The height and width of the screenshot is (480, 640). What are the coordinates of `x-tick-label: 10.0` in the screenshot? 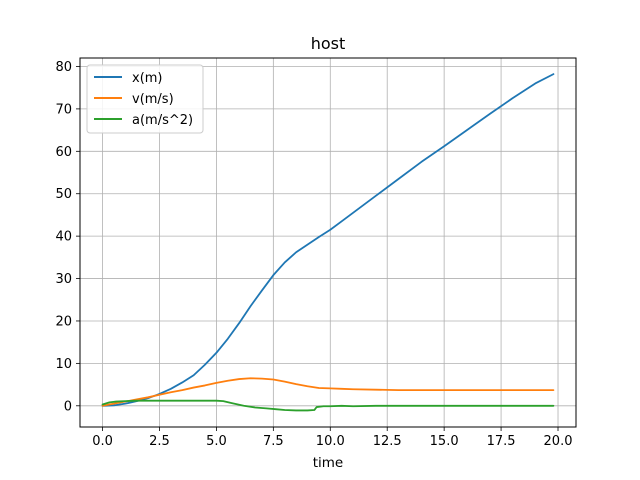 It's located at (330, 441).